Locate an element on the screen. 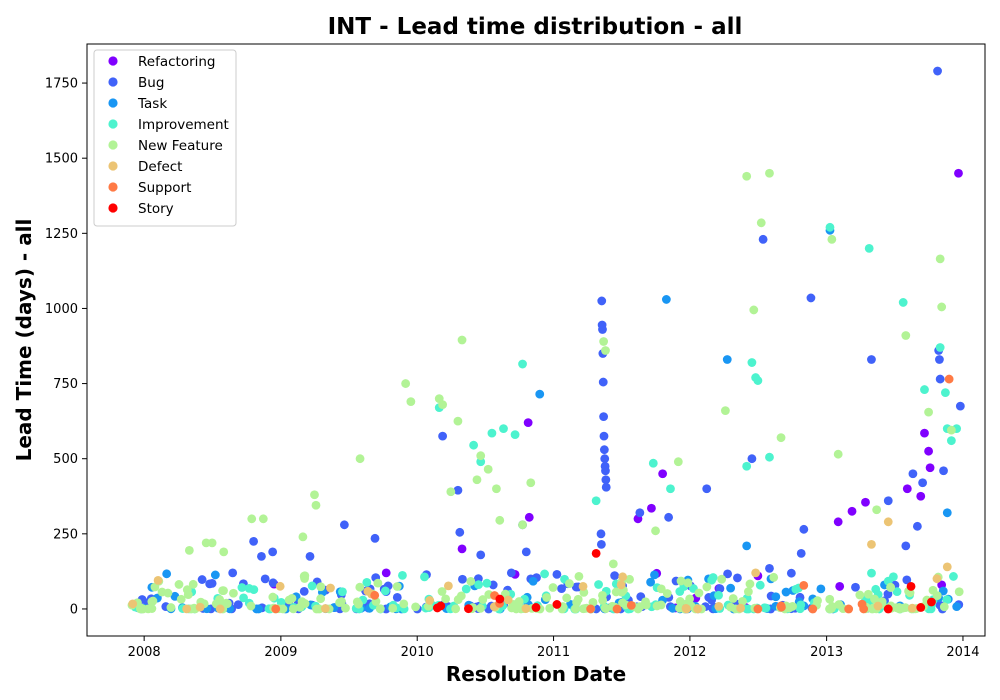  y-axis: 0 250 500 750 1000 1250 1500 1750 is located at coordinates (66, 347).